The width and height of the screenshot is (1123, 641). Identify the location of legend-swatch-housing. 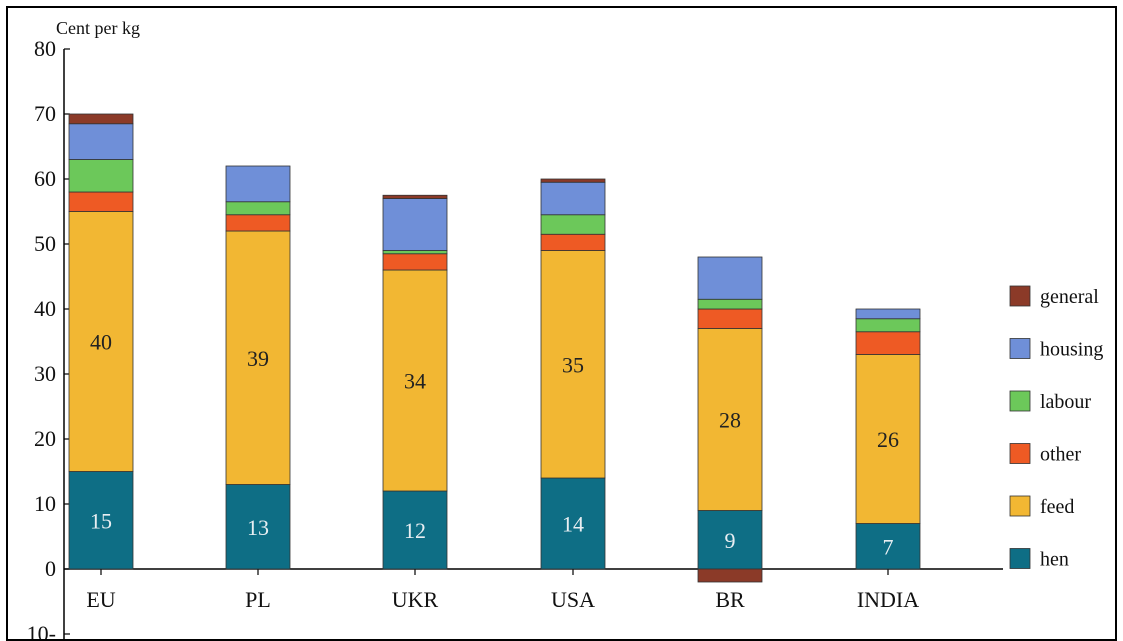
(1020, 348).